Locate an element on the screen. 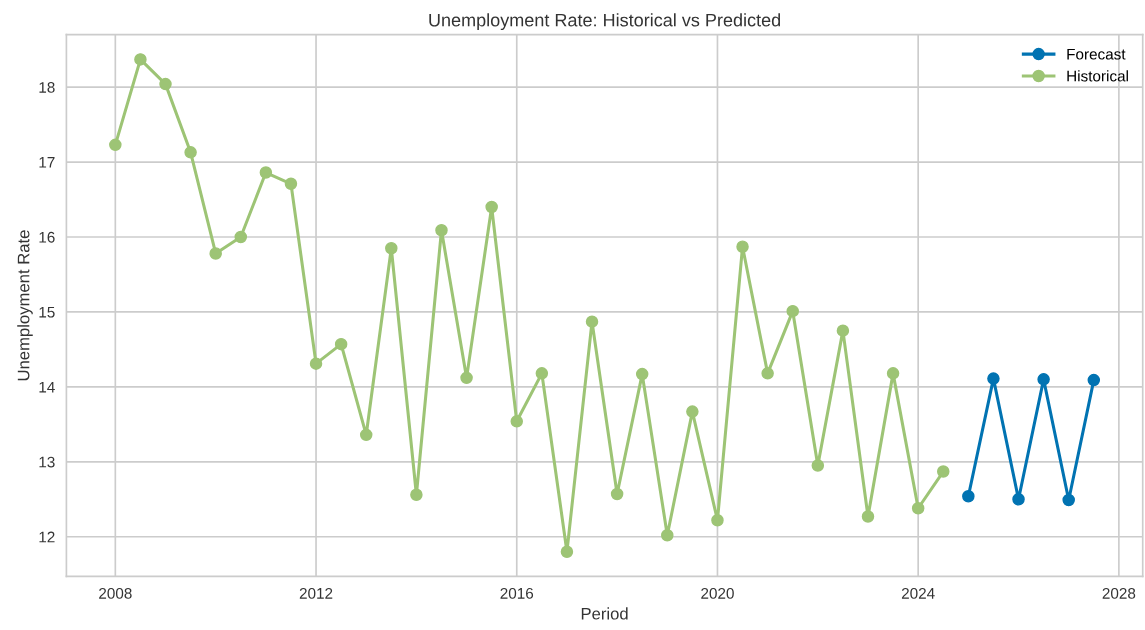 Image resolution: width=1145 pixels, height=630 pixels. y-tick-label: 18 is located at coordinates (47, 87).